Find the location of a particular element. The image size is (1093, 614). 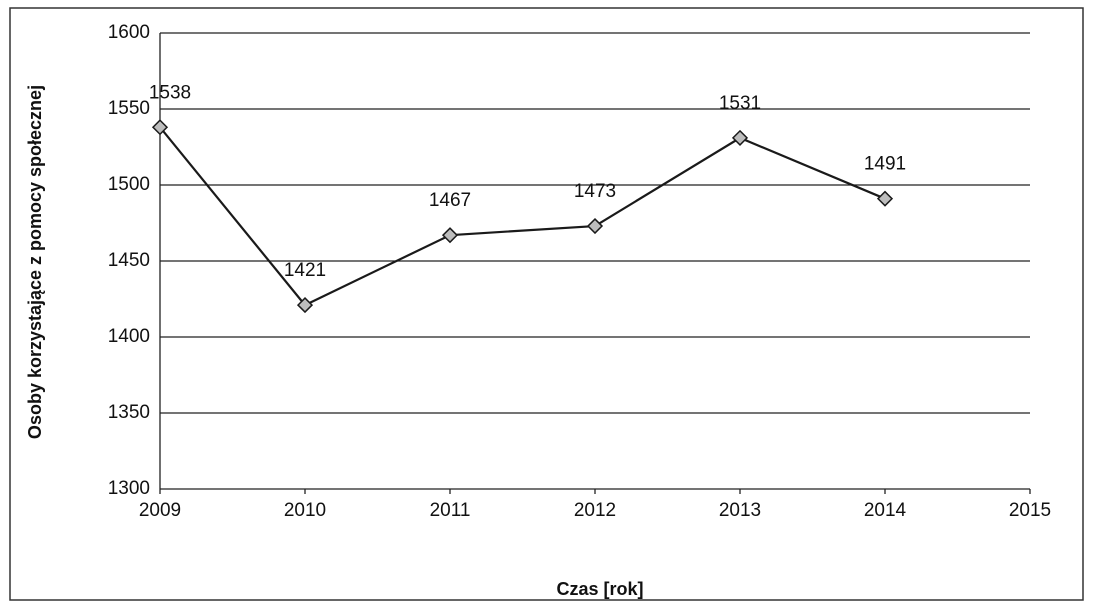

data-label: 1491 is located at coordinates (885, 164).